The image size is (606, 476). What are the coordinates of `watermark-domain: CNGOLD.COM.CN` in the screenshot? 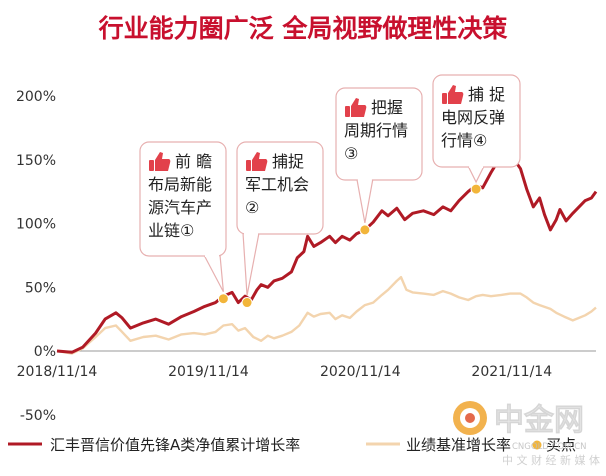 It's located at (549, 447).